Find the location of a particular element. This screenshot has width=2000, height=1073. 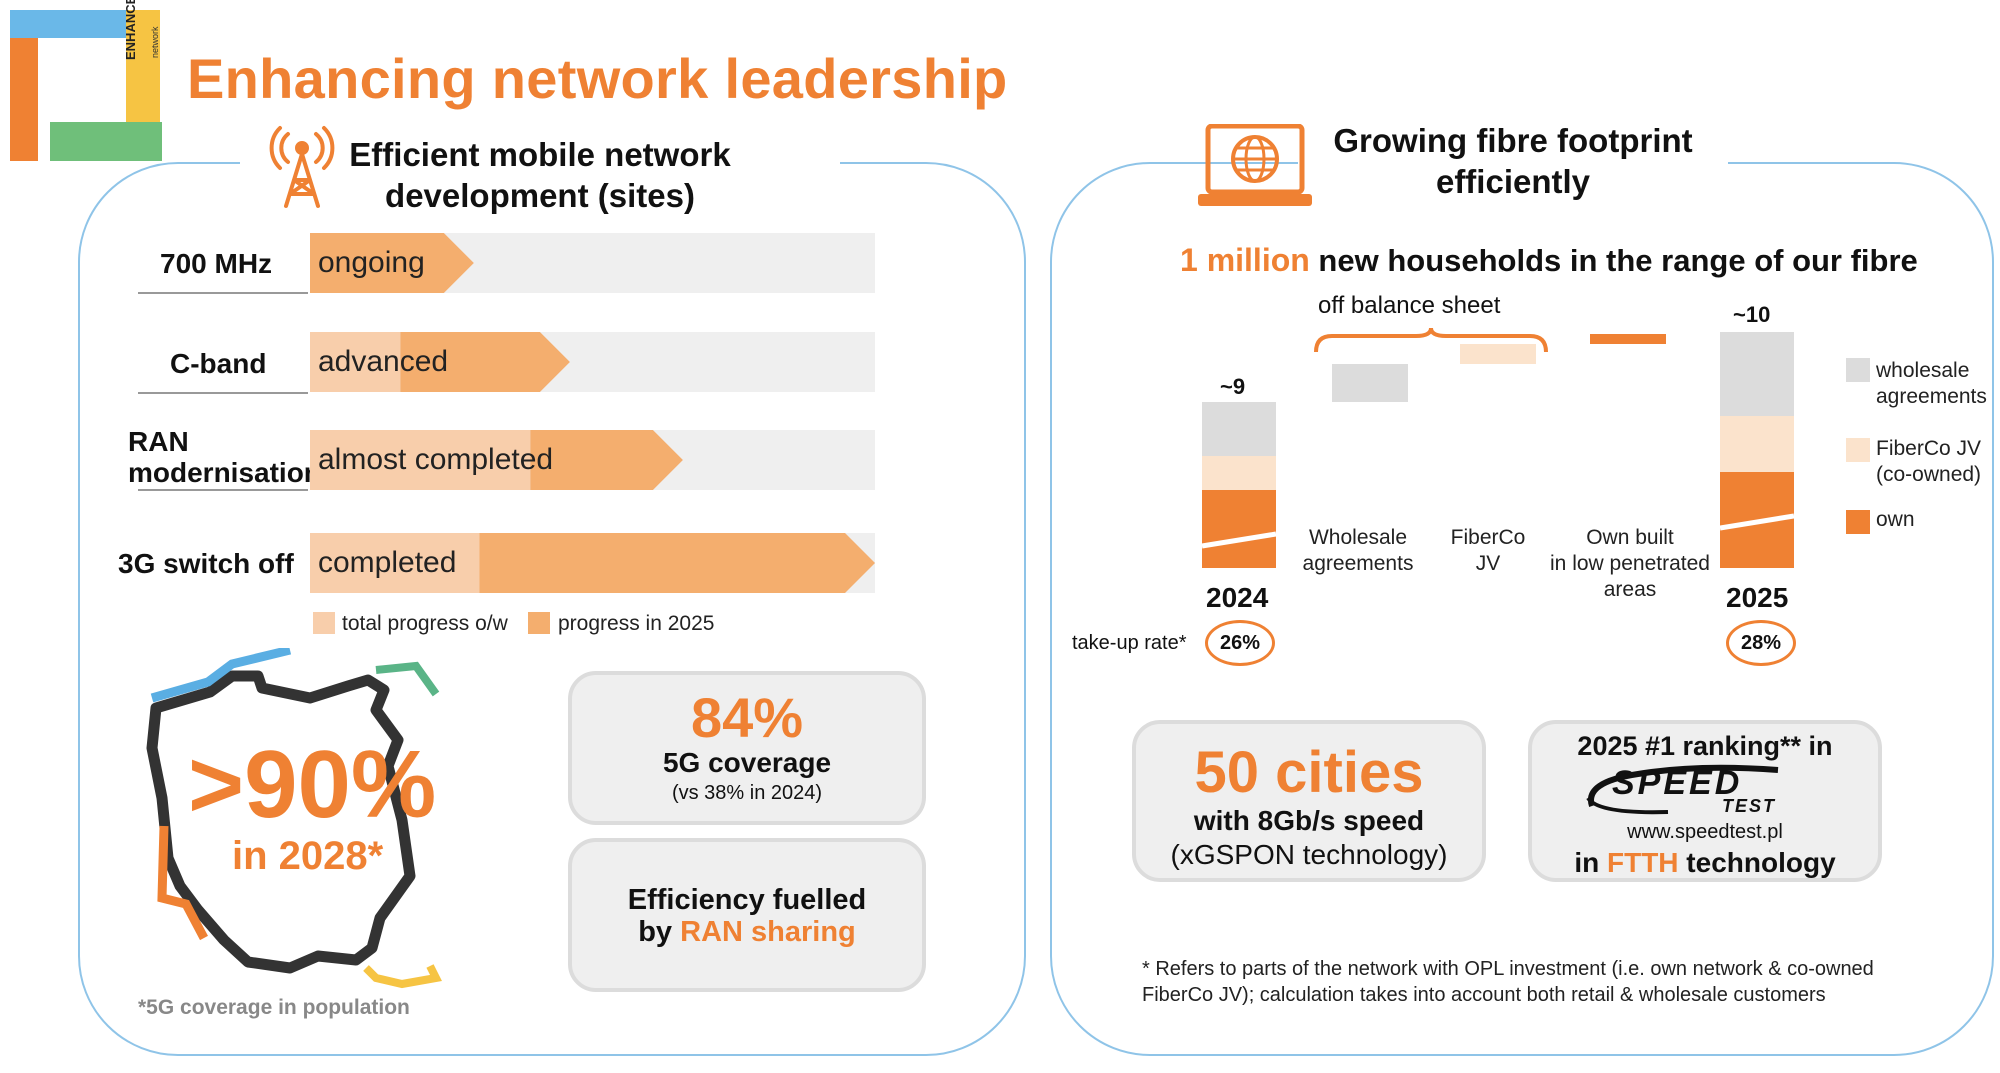

logo-subtext: network is located at coordinates (155, 42).